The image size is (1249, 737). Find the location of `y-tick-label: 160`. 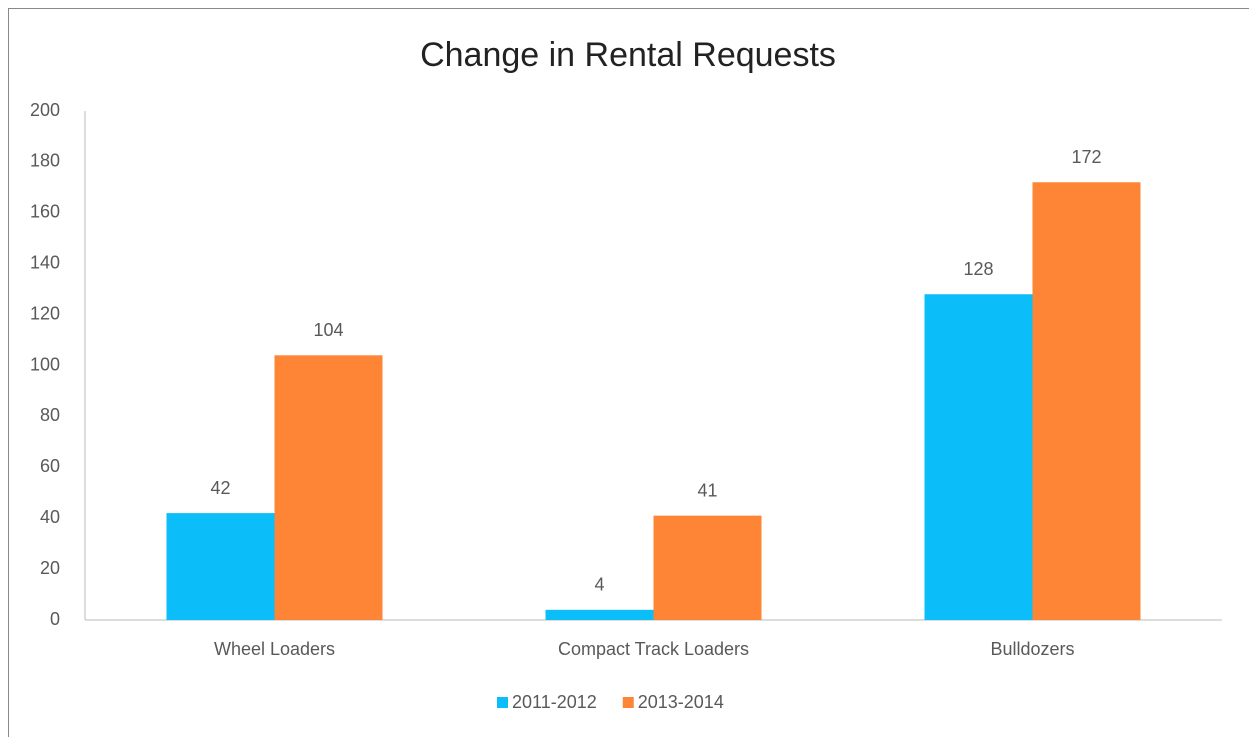

y-tick-label: 160 is located at coordinates (45, 212).